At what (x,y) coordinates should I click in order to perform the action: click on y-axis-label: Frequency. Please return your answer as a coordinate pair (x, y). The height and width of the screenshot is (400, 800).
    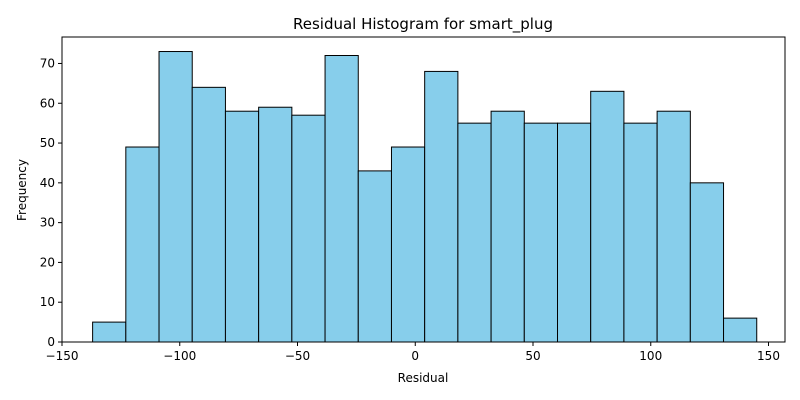
    Looking at the image, I should click on (22, 190).